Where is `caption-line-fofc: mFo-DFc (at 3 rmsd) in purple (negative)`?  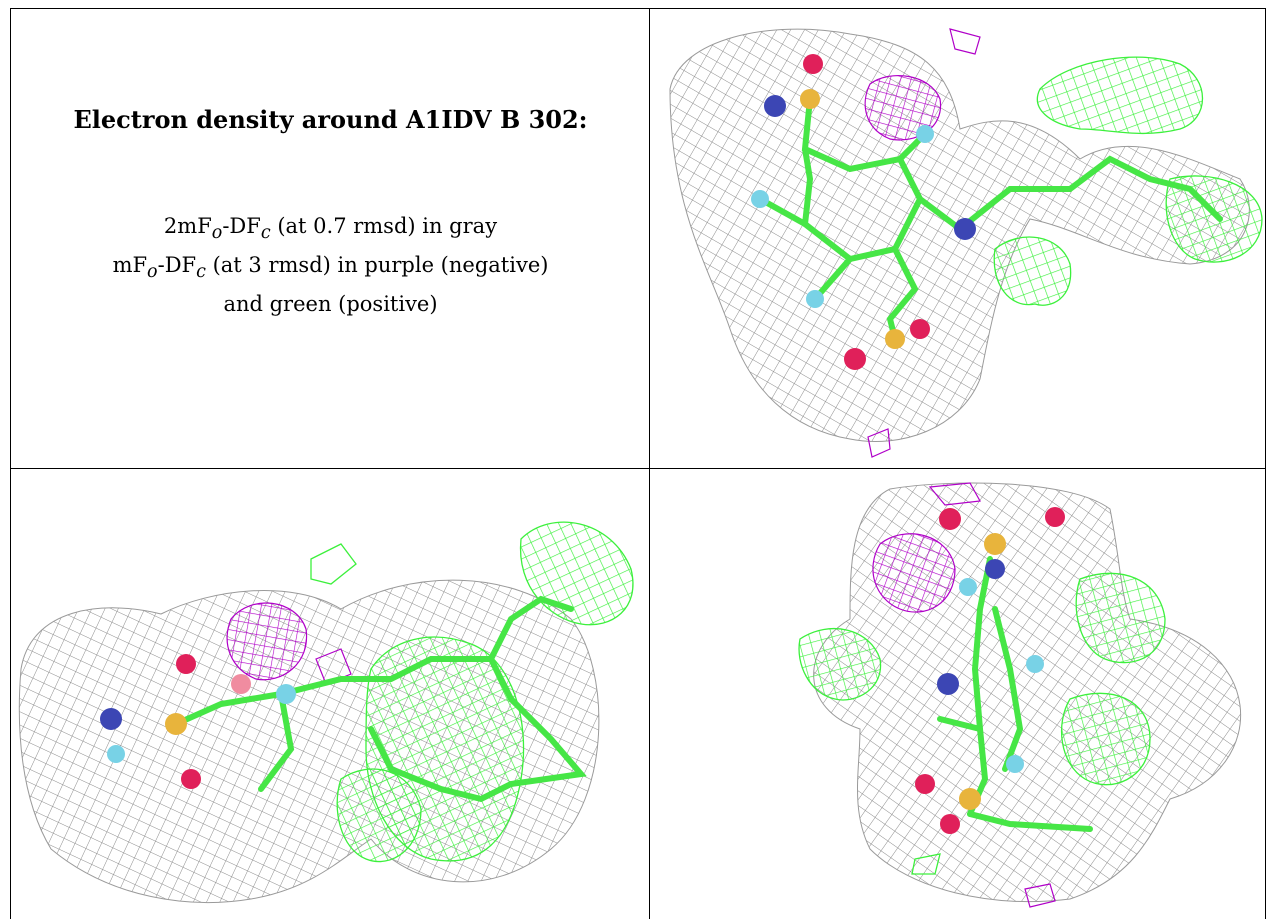 caption-line-fofc: mFo-DFc (at 3 rmsd) in purple (negative) is located at coordinates (330, 268).